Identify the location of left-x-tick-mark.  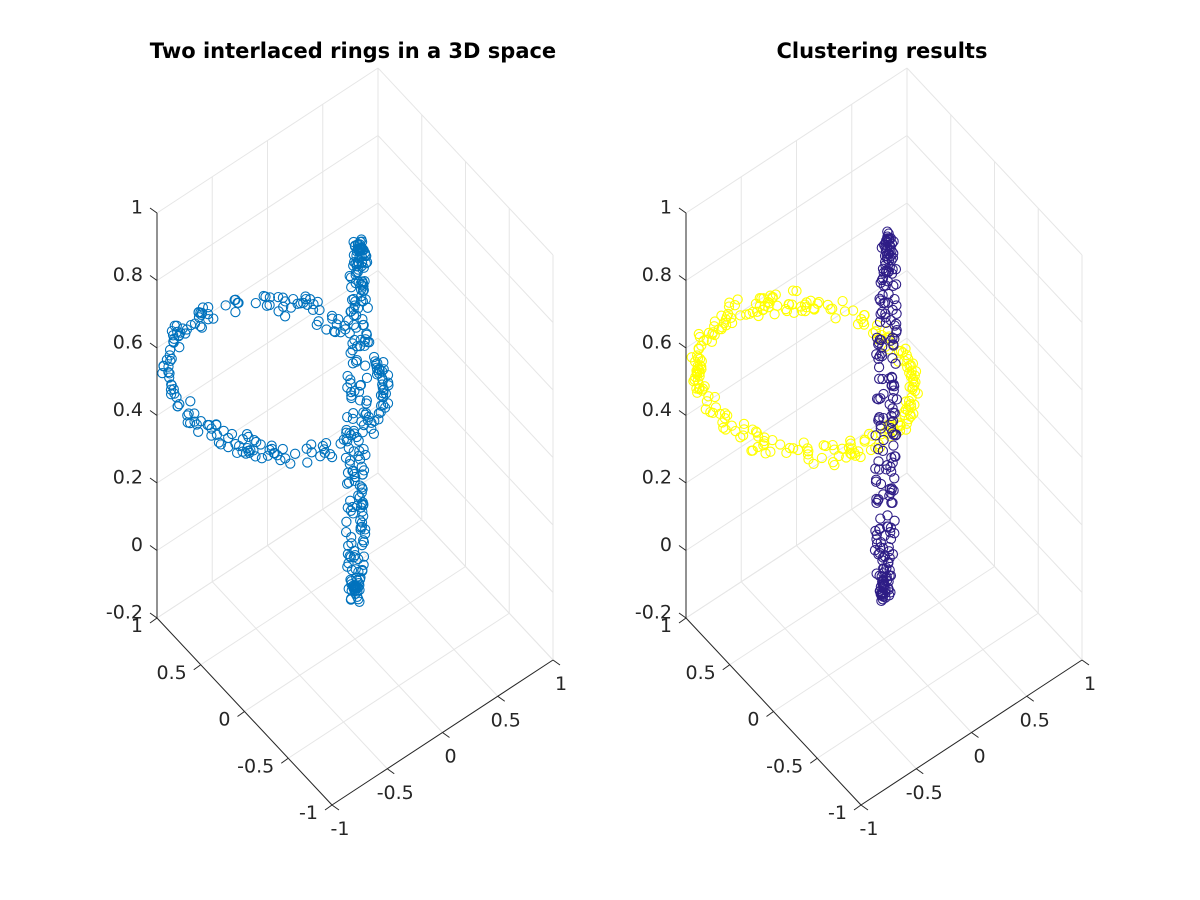
(556, 662).